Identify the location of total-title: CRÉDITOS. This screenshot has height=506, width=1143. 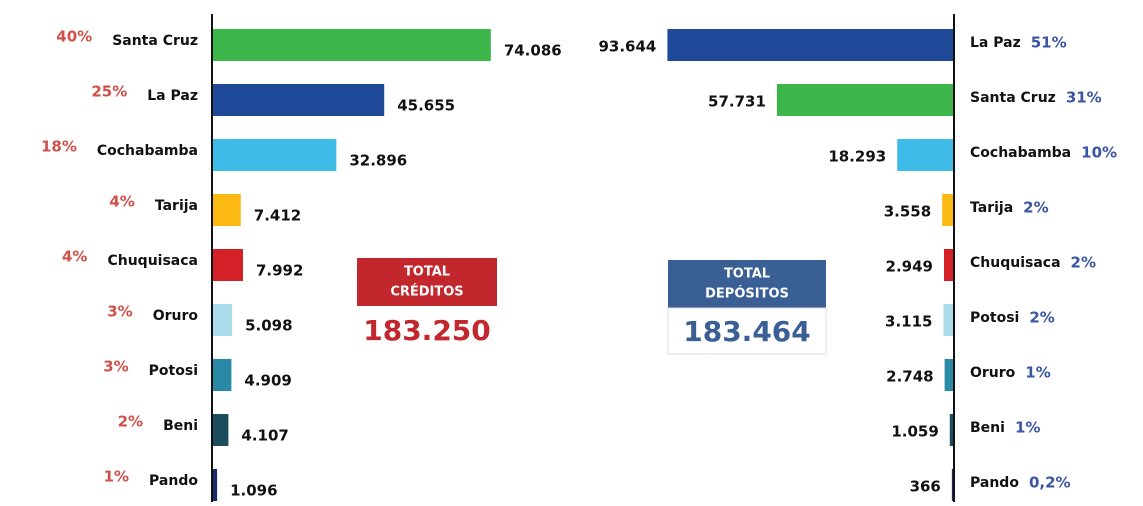
(426, 292).